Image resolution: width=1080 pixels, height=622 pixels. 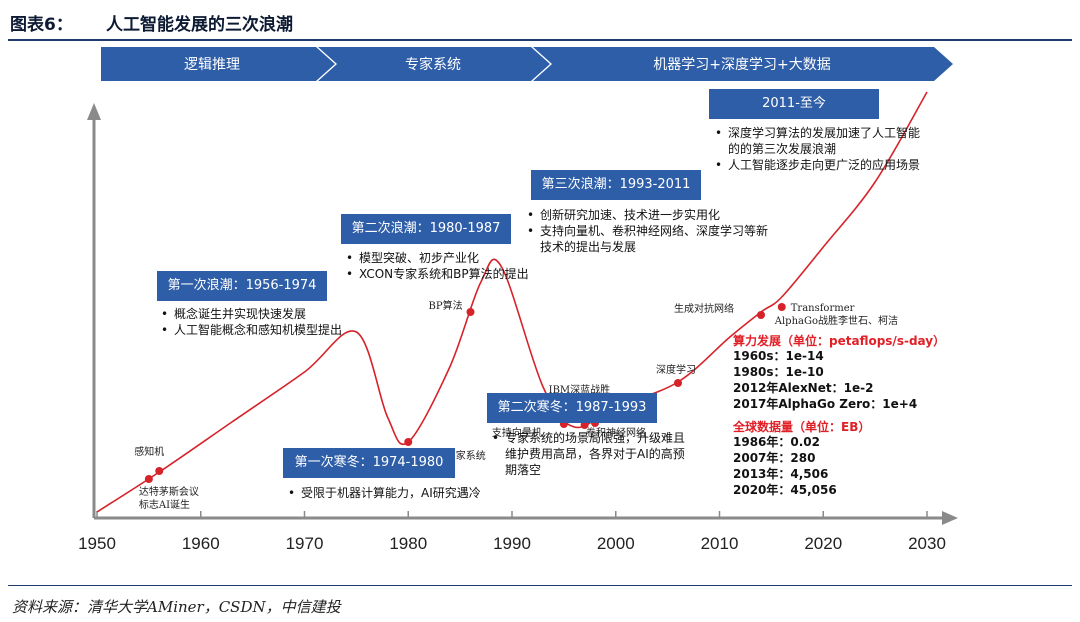 What do you see at coordinates (572, 408) in the screenshot?
I see `winter2-title-box: 第二次寒冬：1987-1993` at bounding box center [572, 408].